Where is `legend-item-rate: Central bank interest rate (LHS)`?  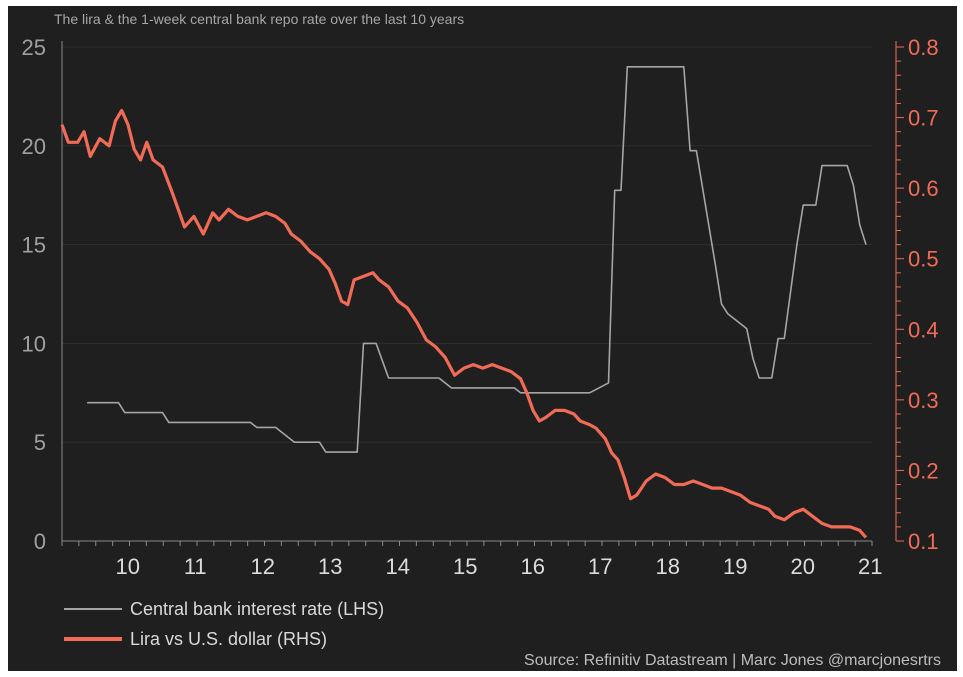
legend-item-rate: Central bank interest rate (LHS) is located at coordinates (224, 609).